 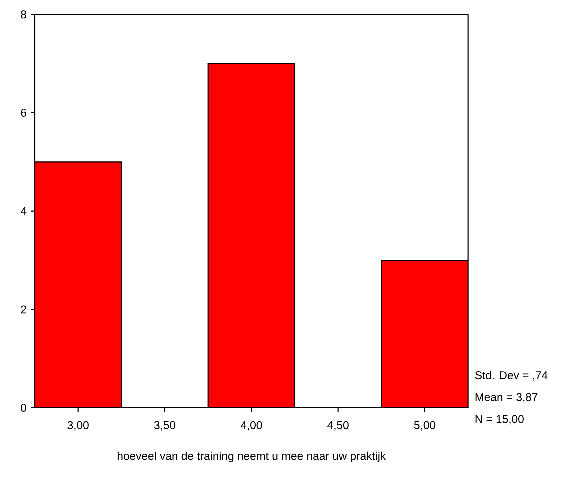 What do you see at coordinates (251, 426) in the screenshot?
I see `x-tick-label: 4,00` at bounding box center [251, 426].